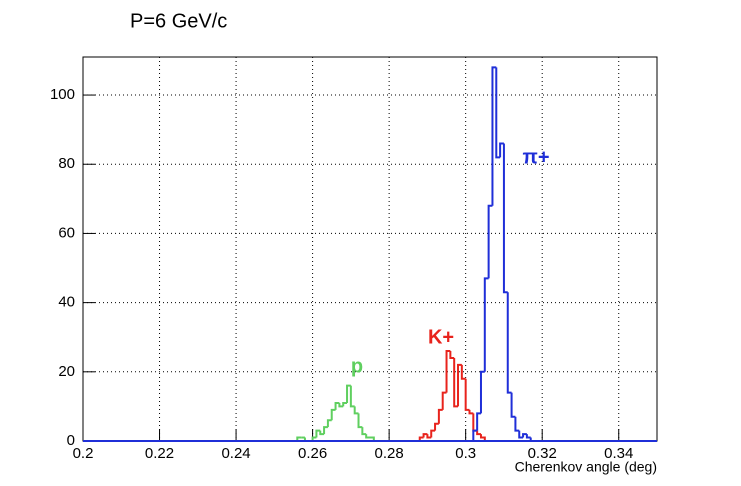 The image size is (741, 486). I want to click on y-tick-label: 80, so click(66, 163).